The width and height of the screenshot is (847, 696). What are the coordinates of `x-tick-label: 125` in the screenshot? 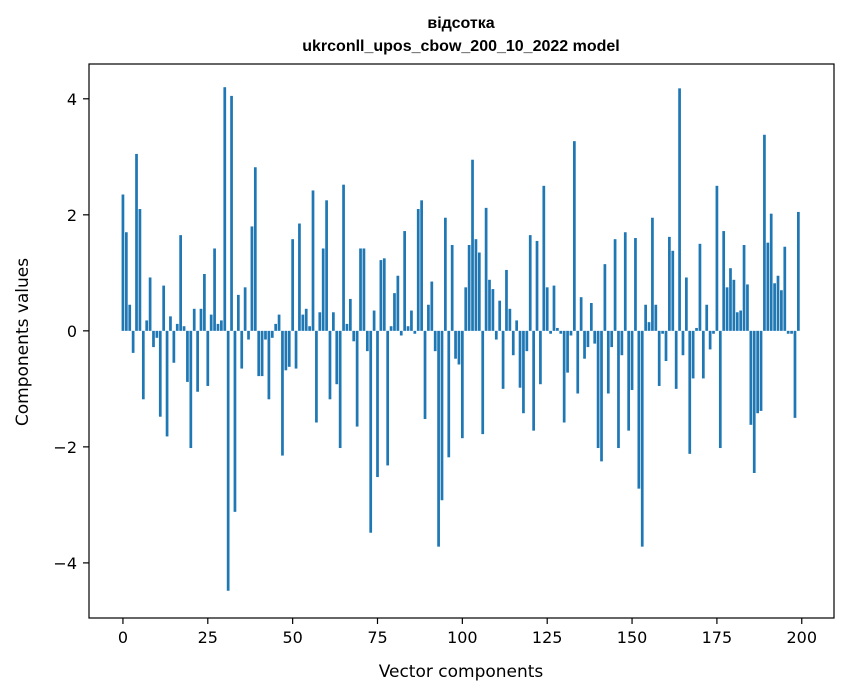 It's located at (547, 637).